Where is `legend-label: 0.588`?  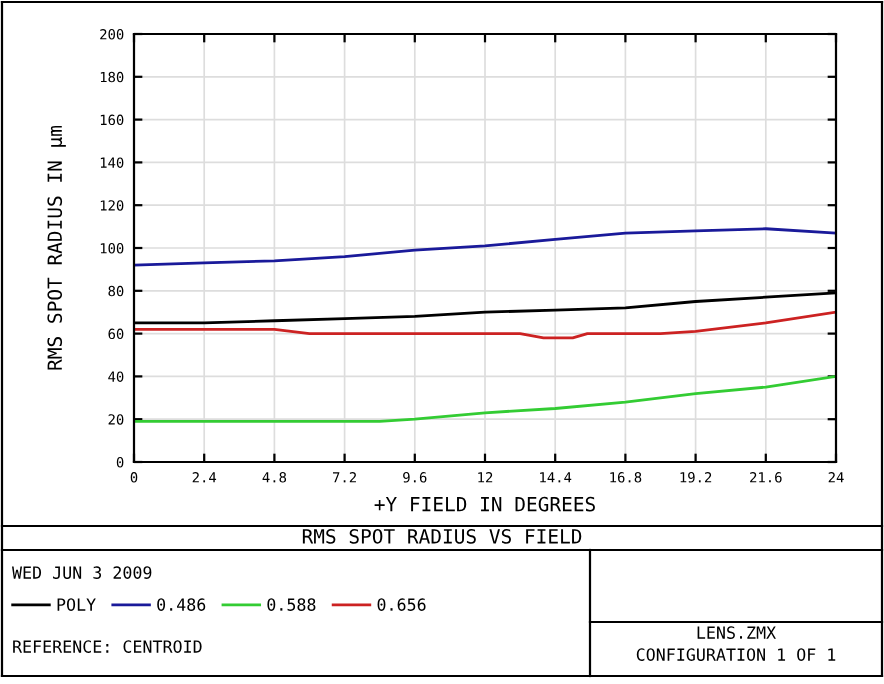
legend-label: 0.588 is located at coordinates (291, 604).